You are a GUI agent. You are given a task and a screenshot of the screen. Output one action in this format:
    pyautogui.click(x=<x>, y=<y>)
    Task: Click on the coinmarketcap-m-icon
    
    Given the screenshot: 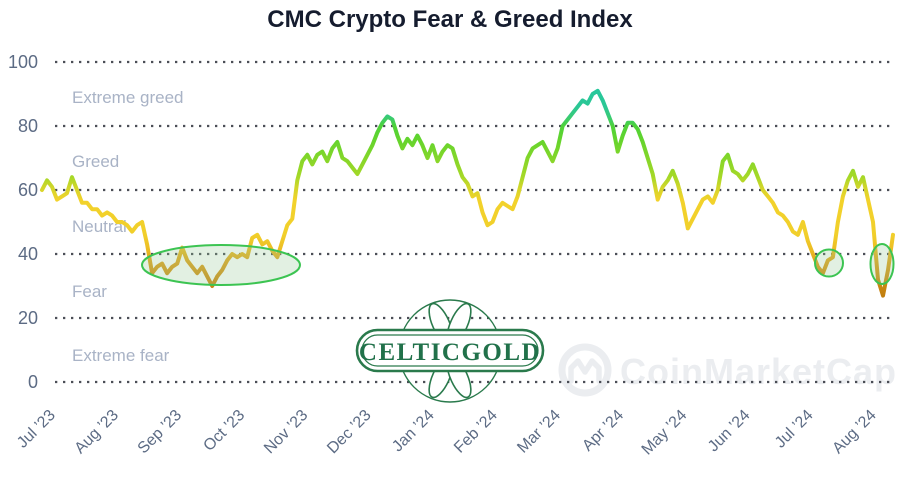 What is the action you would take?
    pyautogui.click(x=585, y=371)
    